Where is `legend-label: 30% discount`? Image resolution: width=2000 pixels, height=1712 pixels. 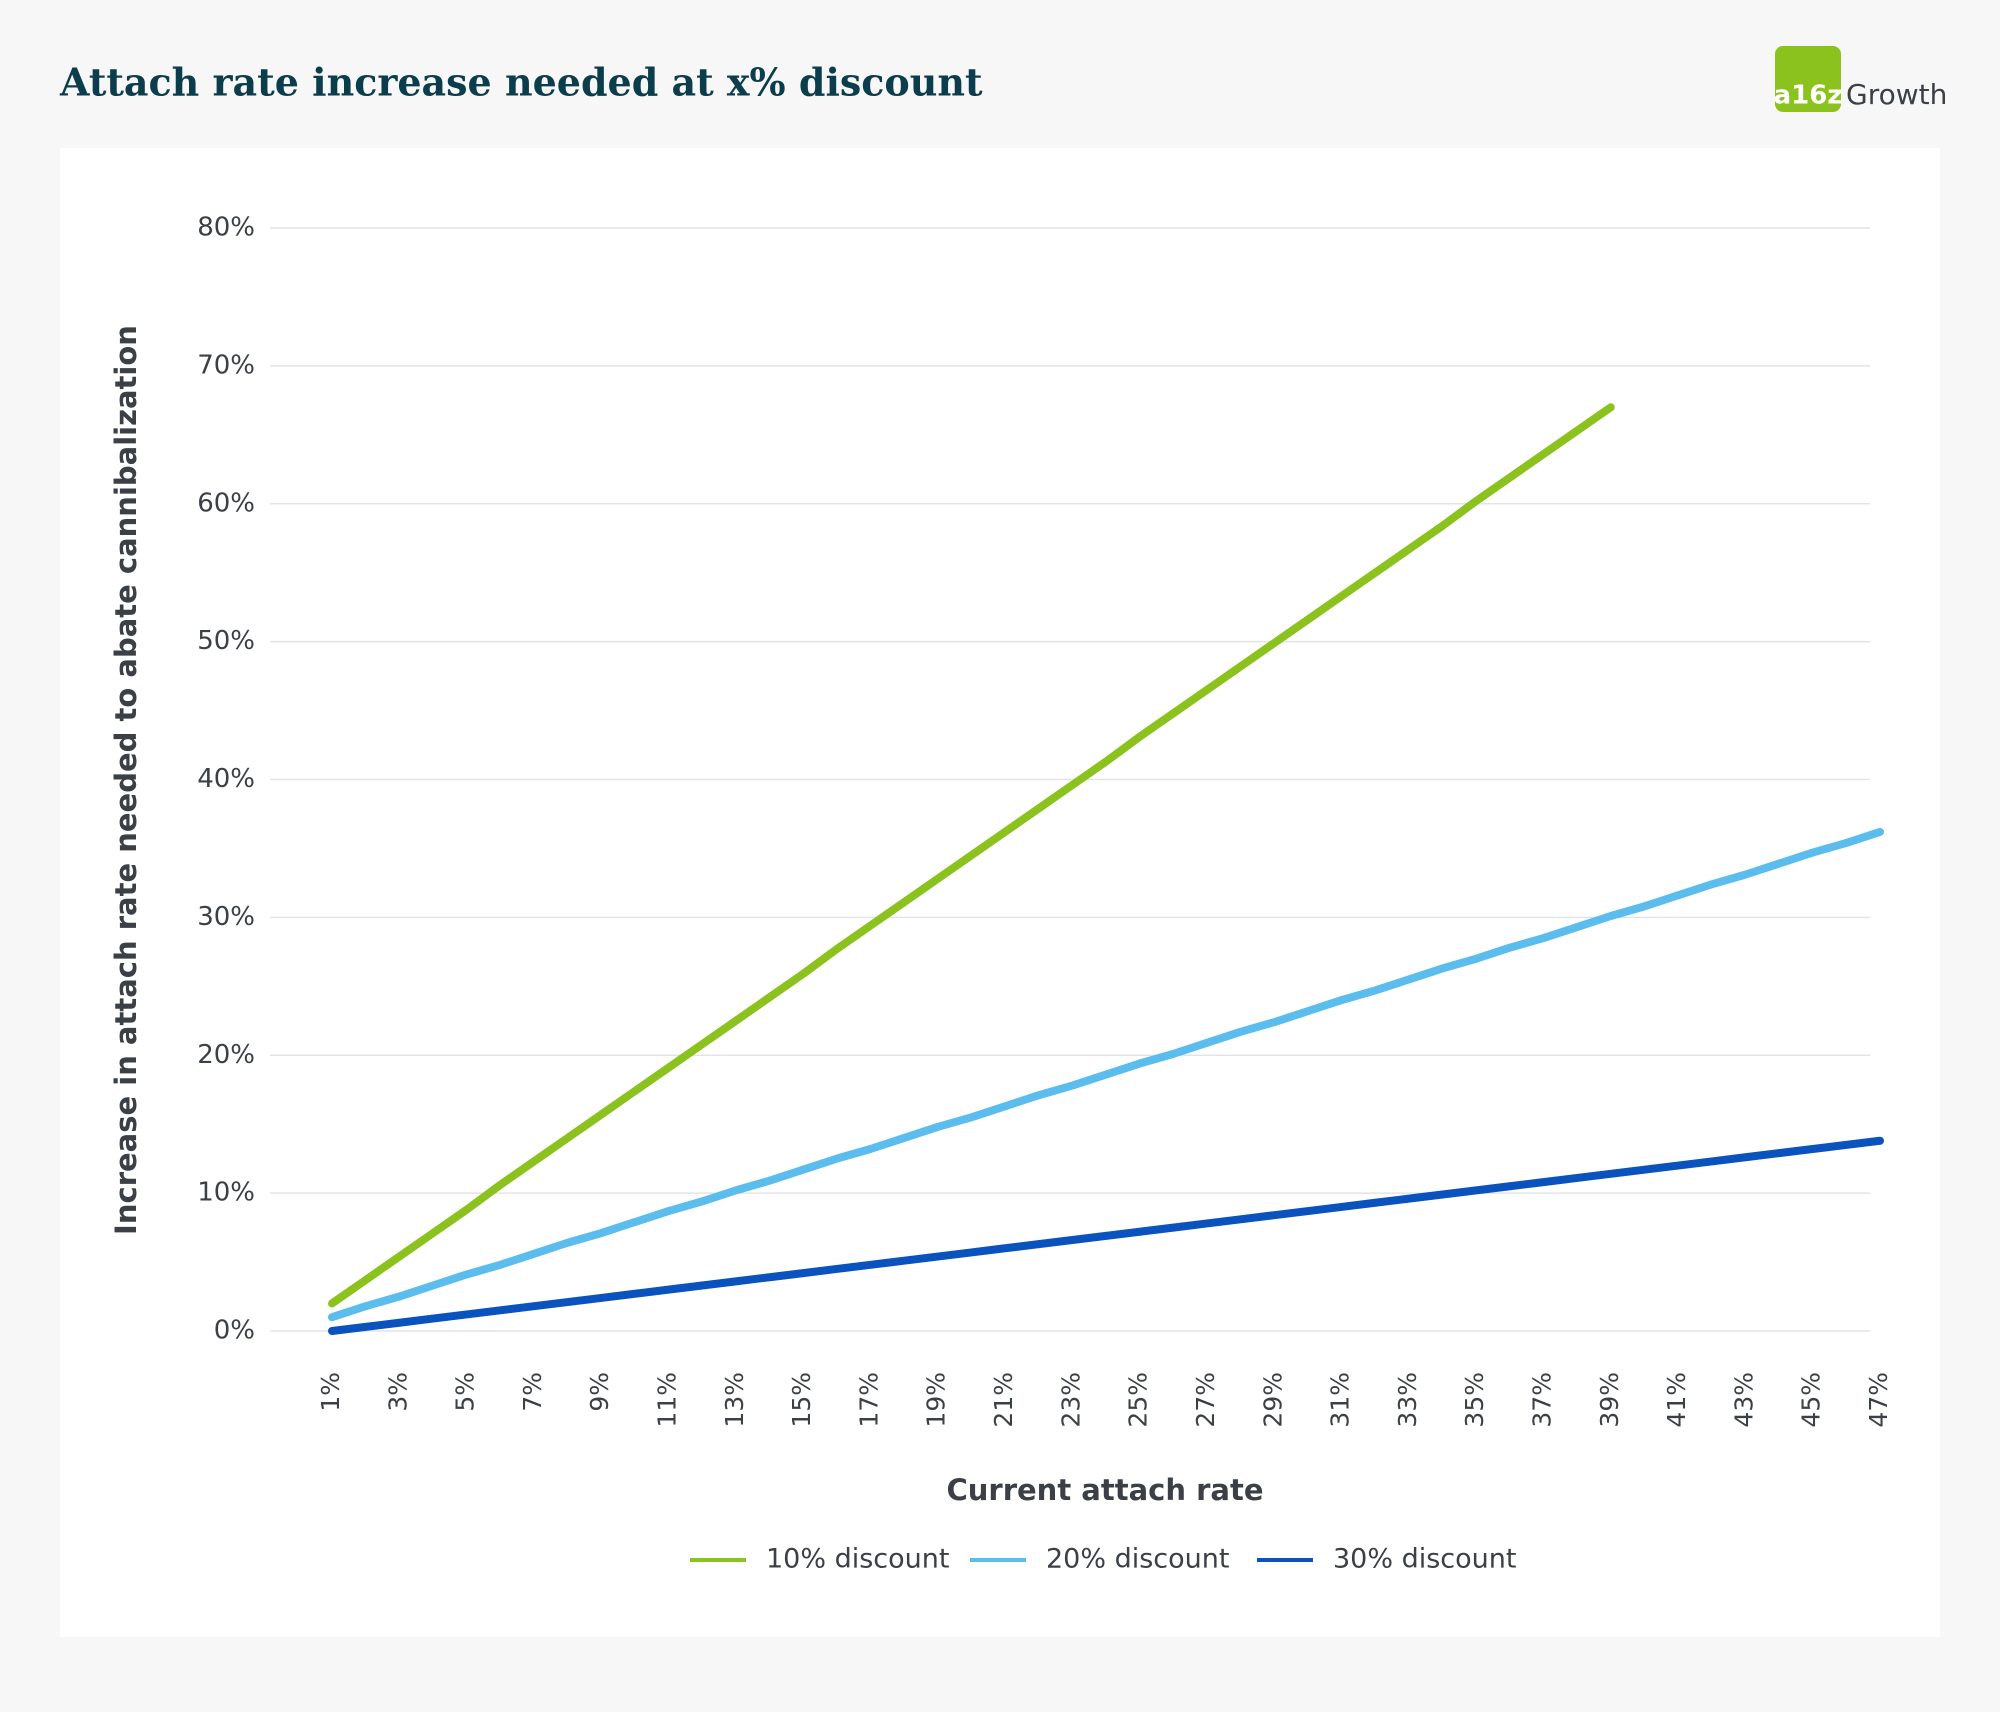 legend-label: 30% discount is located at coordinates (1424, 1559).